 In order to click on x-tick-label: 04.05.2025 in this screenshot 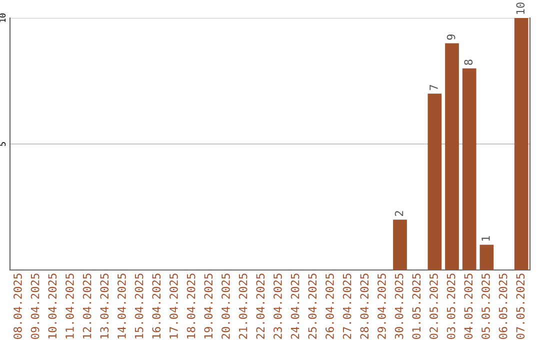, I will do `click(468, 306)`.